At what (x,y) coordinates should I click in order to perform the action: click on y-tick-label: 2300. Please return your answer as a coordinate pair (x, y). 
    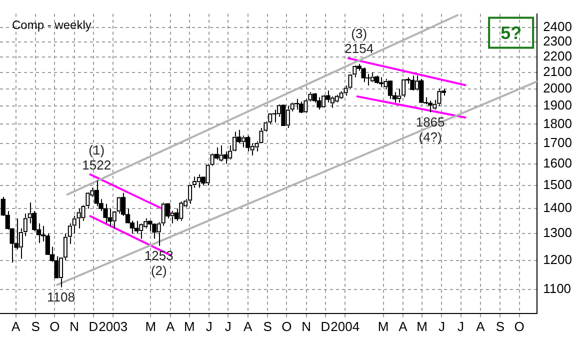
    Looking at the image, I should click on (557, 40).